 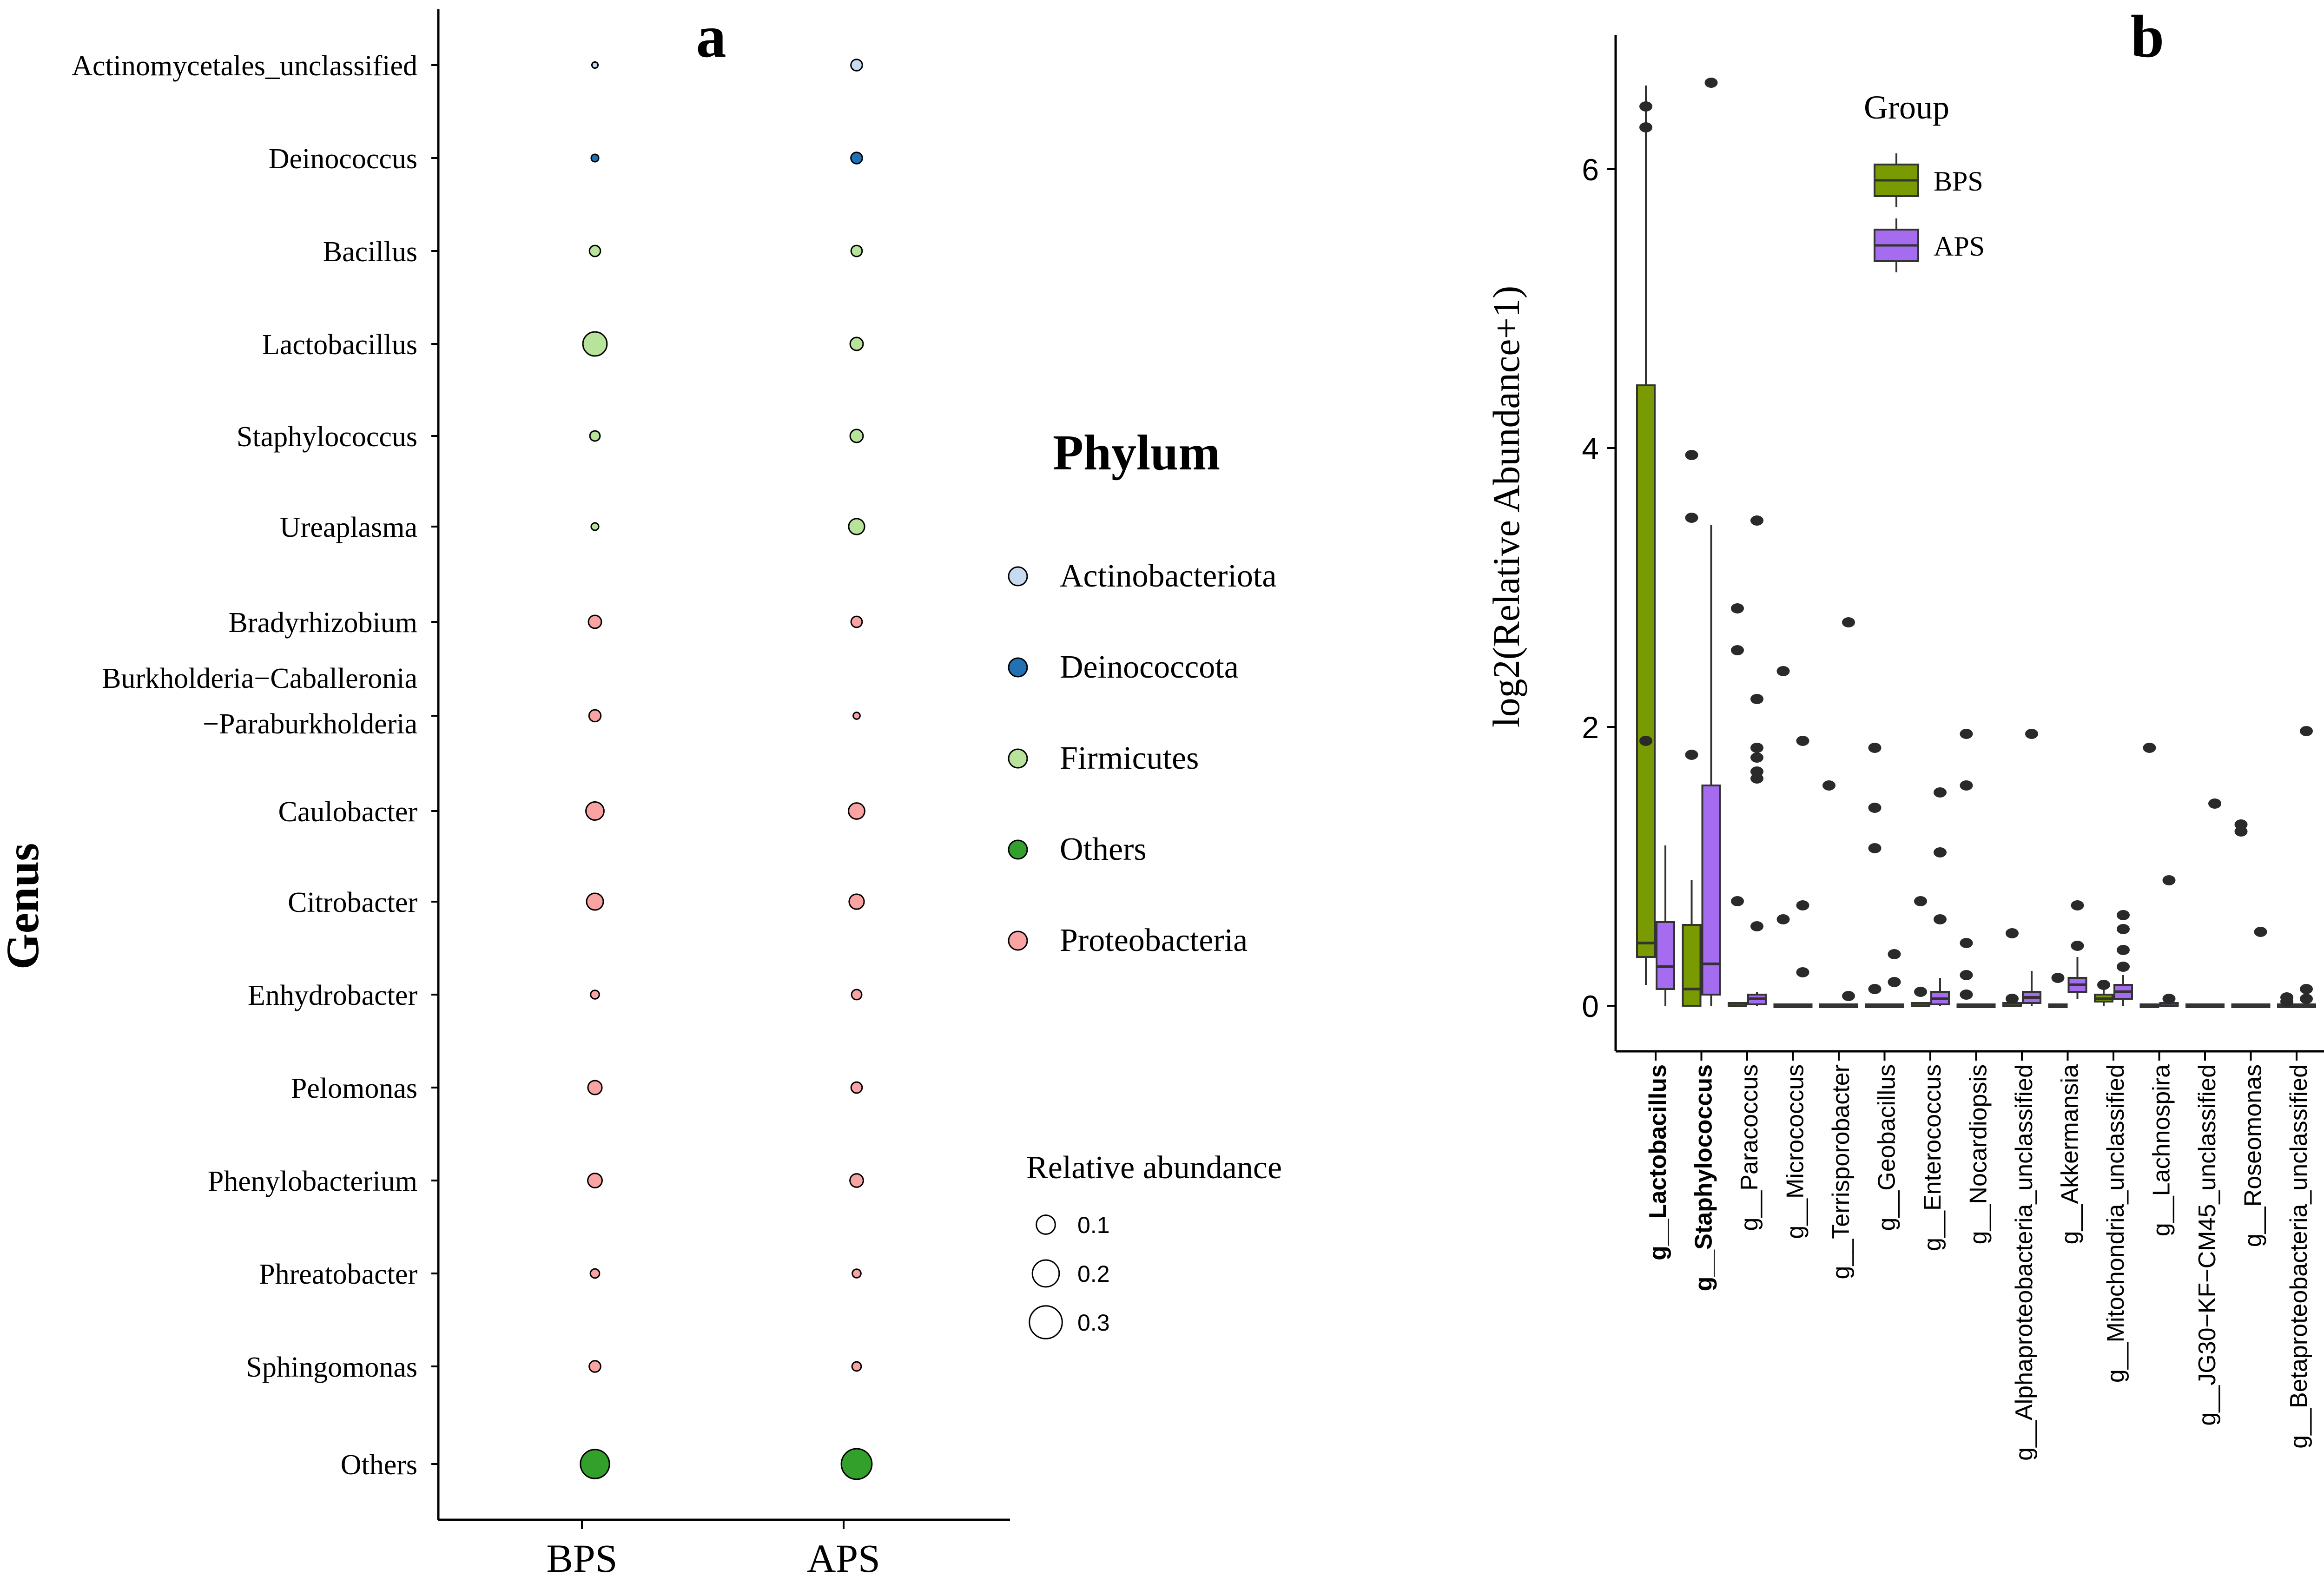 I want to click on size-legend-circle, so click(x=1046, y=1224).